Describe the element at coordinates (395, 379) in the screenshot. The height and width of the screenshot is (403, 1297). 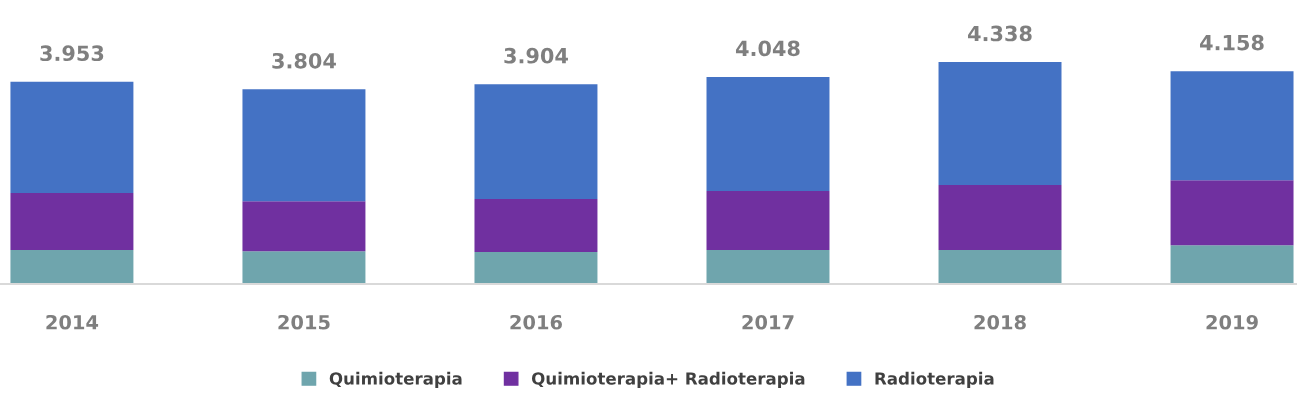
I see `legend-label: Quimioterapia` at that location.